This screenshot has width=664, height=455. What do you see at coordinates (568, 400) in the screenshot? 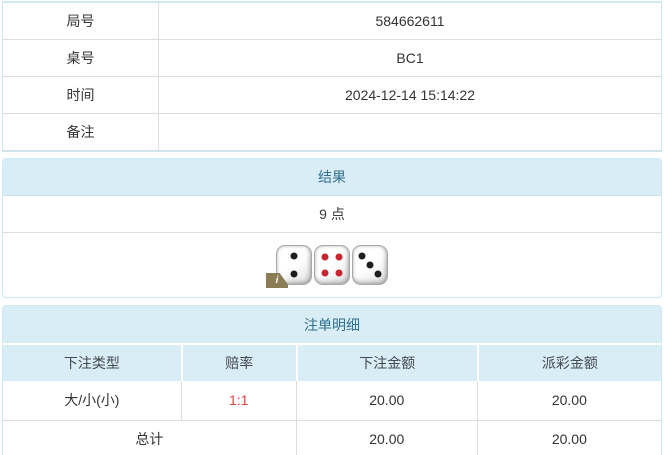
I see `payout-amount-value: 20.00` at bounding box center [568, 400].